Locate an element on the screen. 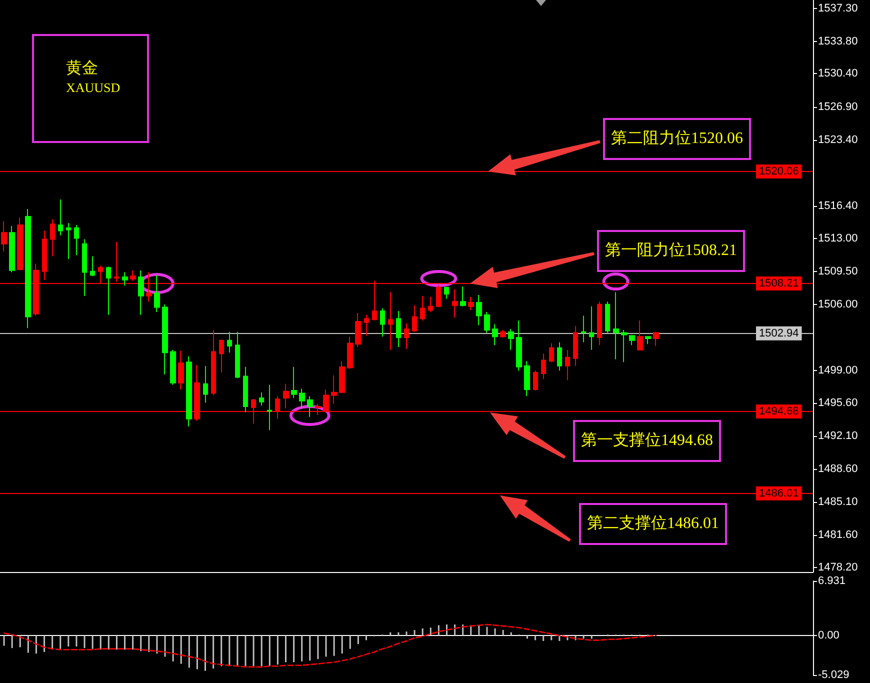 This screenshot has width=870, height=683. ref-line-label: 1502.94 is located at coordinates (779, 333).